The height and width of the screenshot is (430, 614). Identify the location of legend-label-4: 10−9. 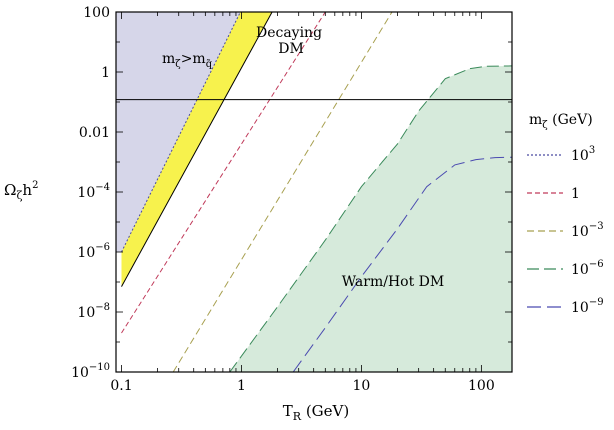
(587, 306).